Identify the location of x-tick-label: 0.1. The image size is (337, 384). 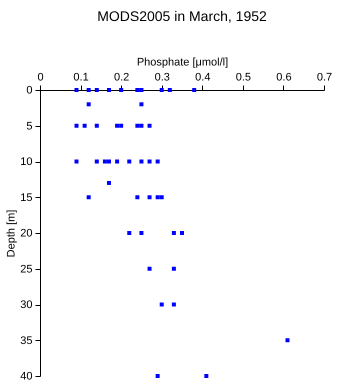
(81, 78).